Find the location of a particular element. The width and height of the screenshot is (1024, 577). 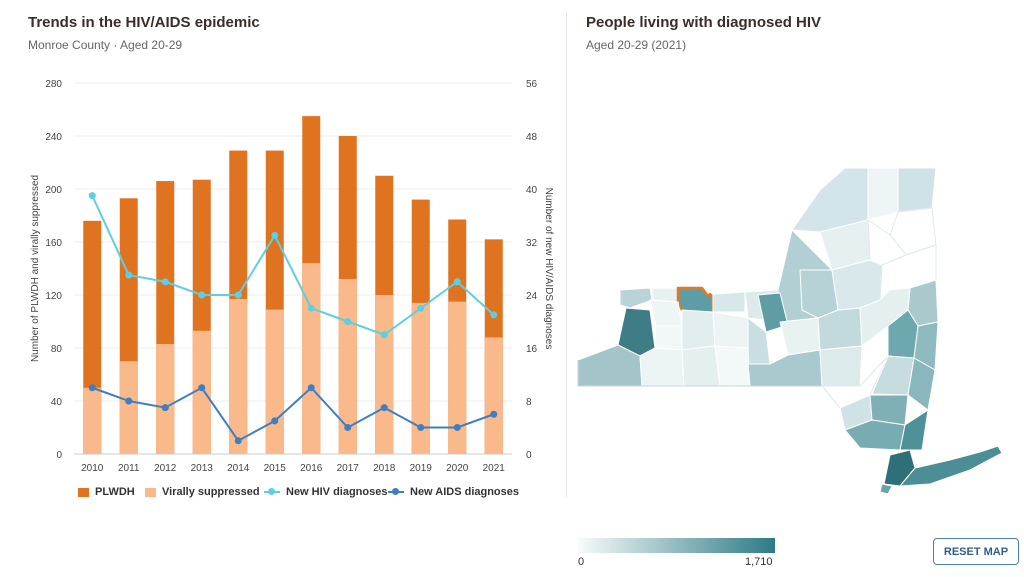

y2-tick-label: 0 is located at coordinates (529, 455).